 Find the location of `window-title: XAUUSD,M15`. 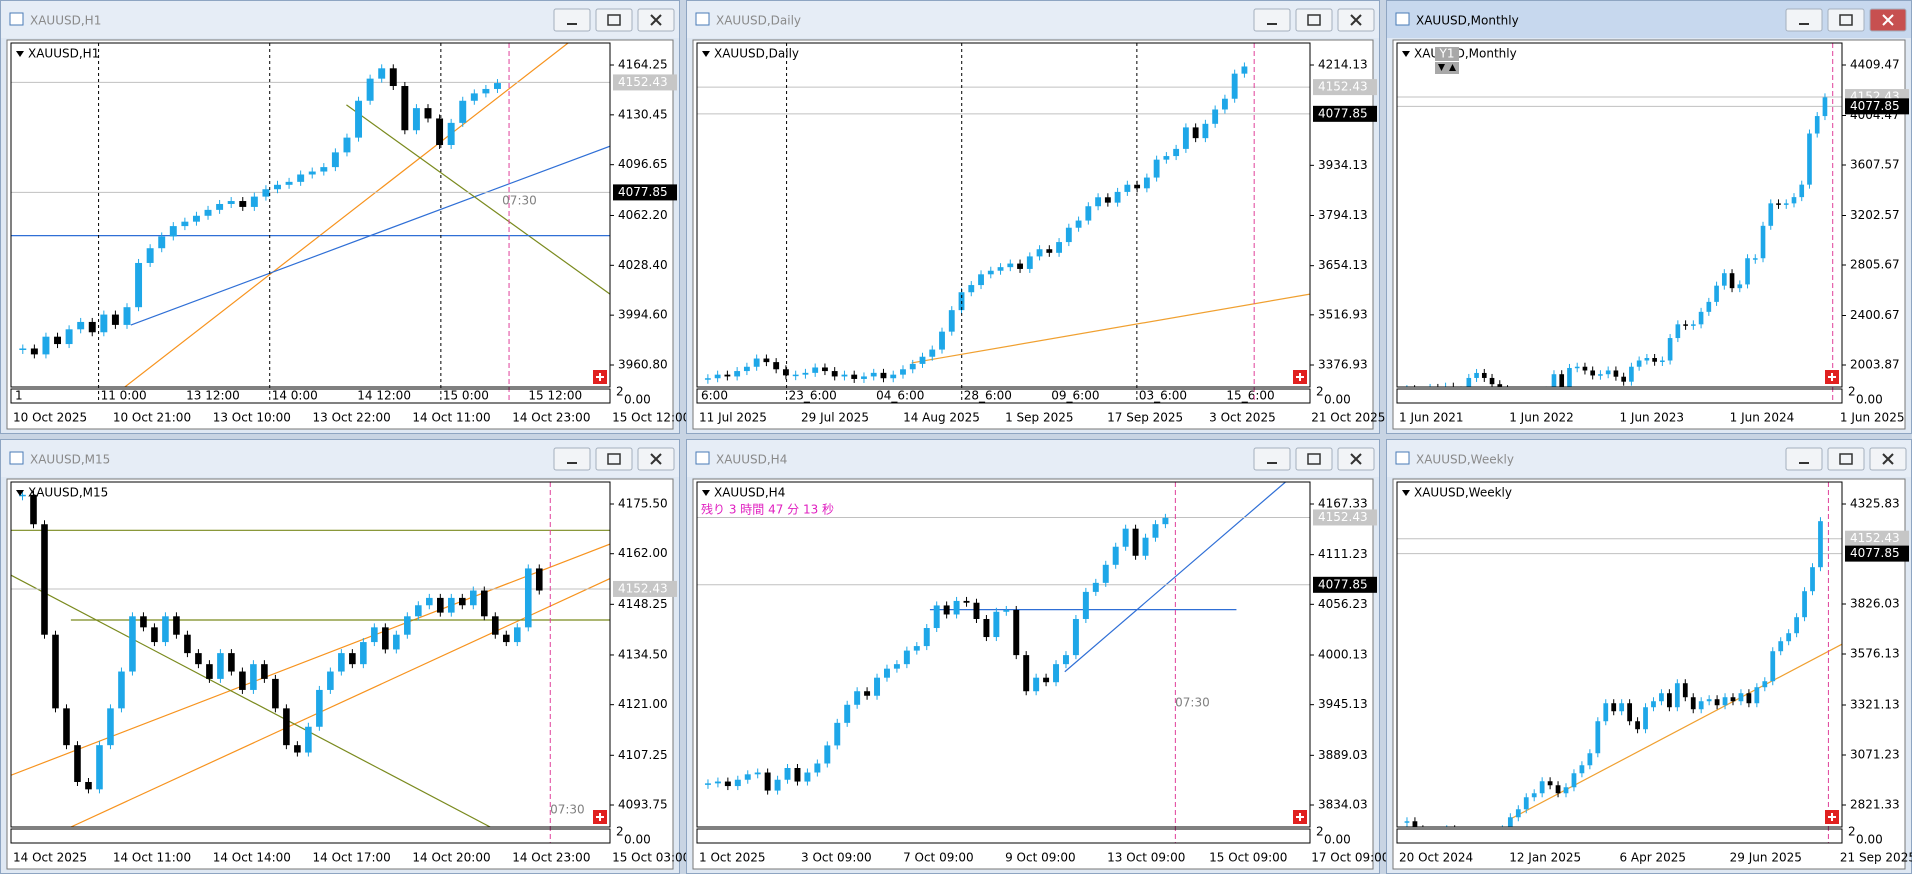

window-title: XAUUSD,M15 is located at coordinates (70, 460).